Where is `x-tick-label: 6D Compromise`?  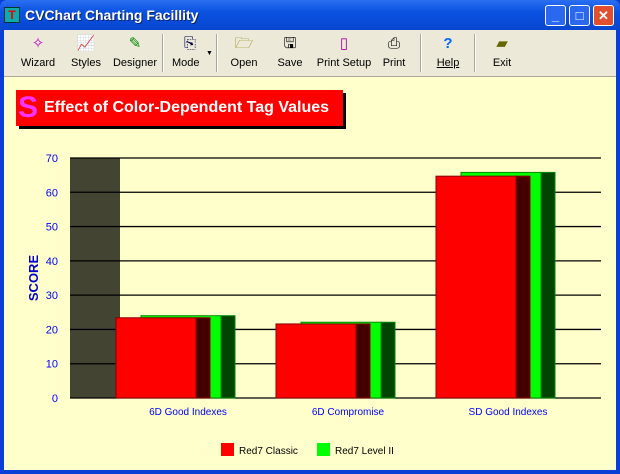
x-tick-label: 6D Compromise is located at coordinates (348, 412).